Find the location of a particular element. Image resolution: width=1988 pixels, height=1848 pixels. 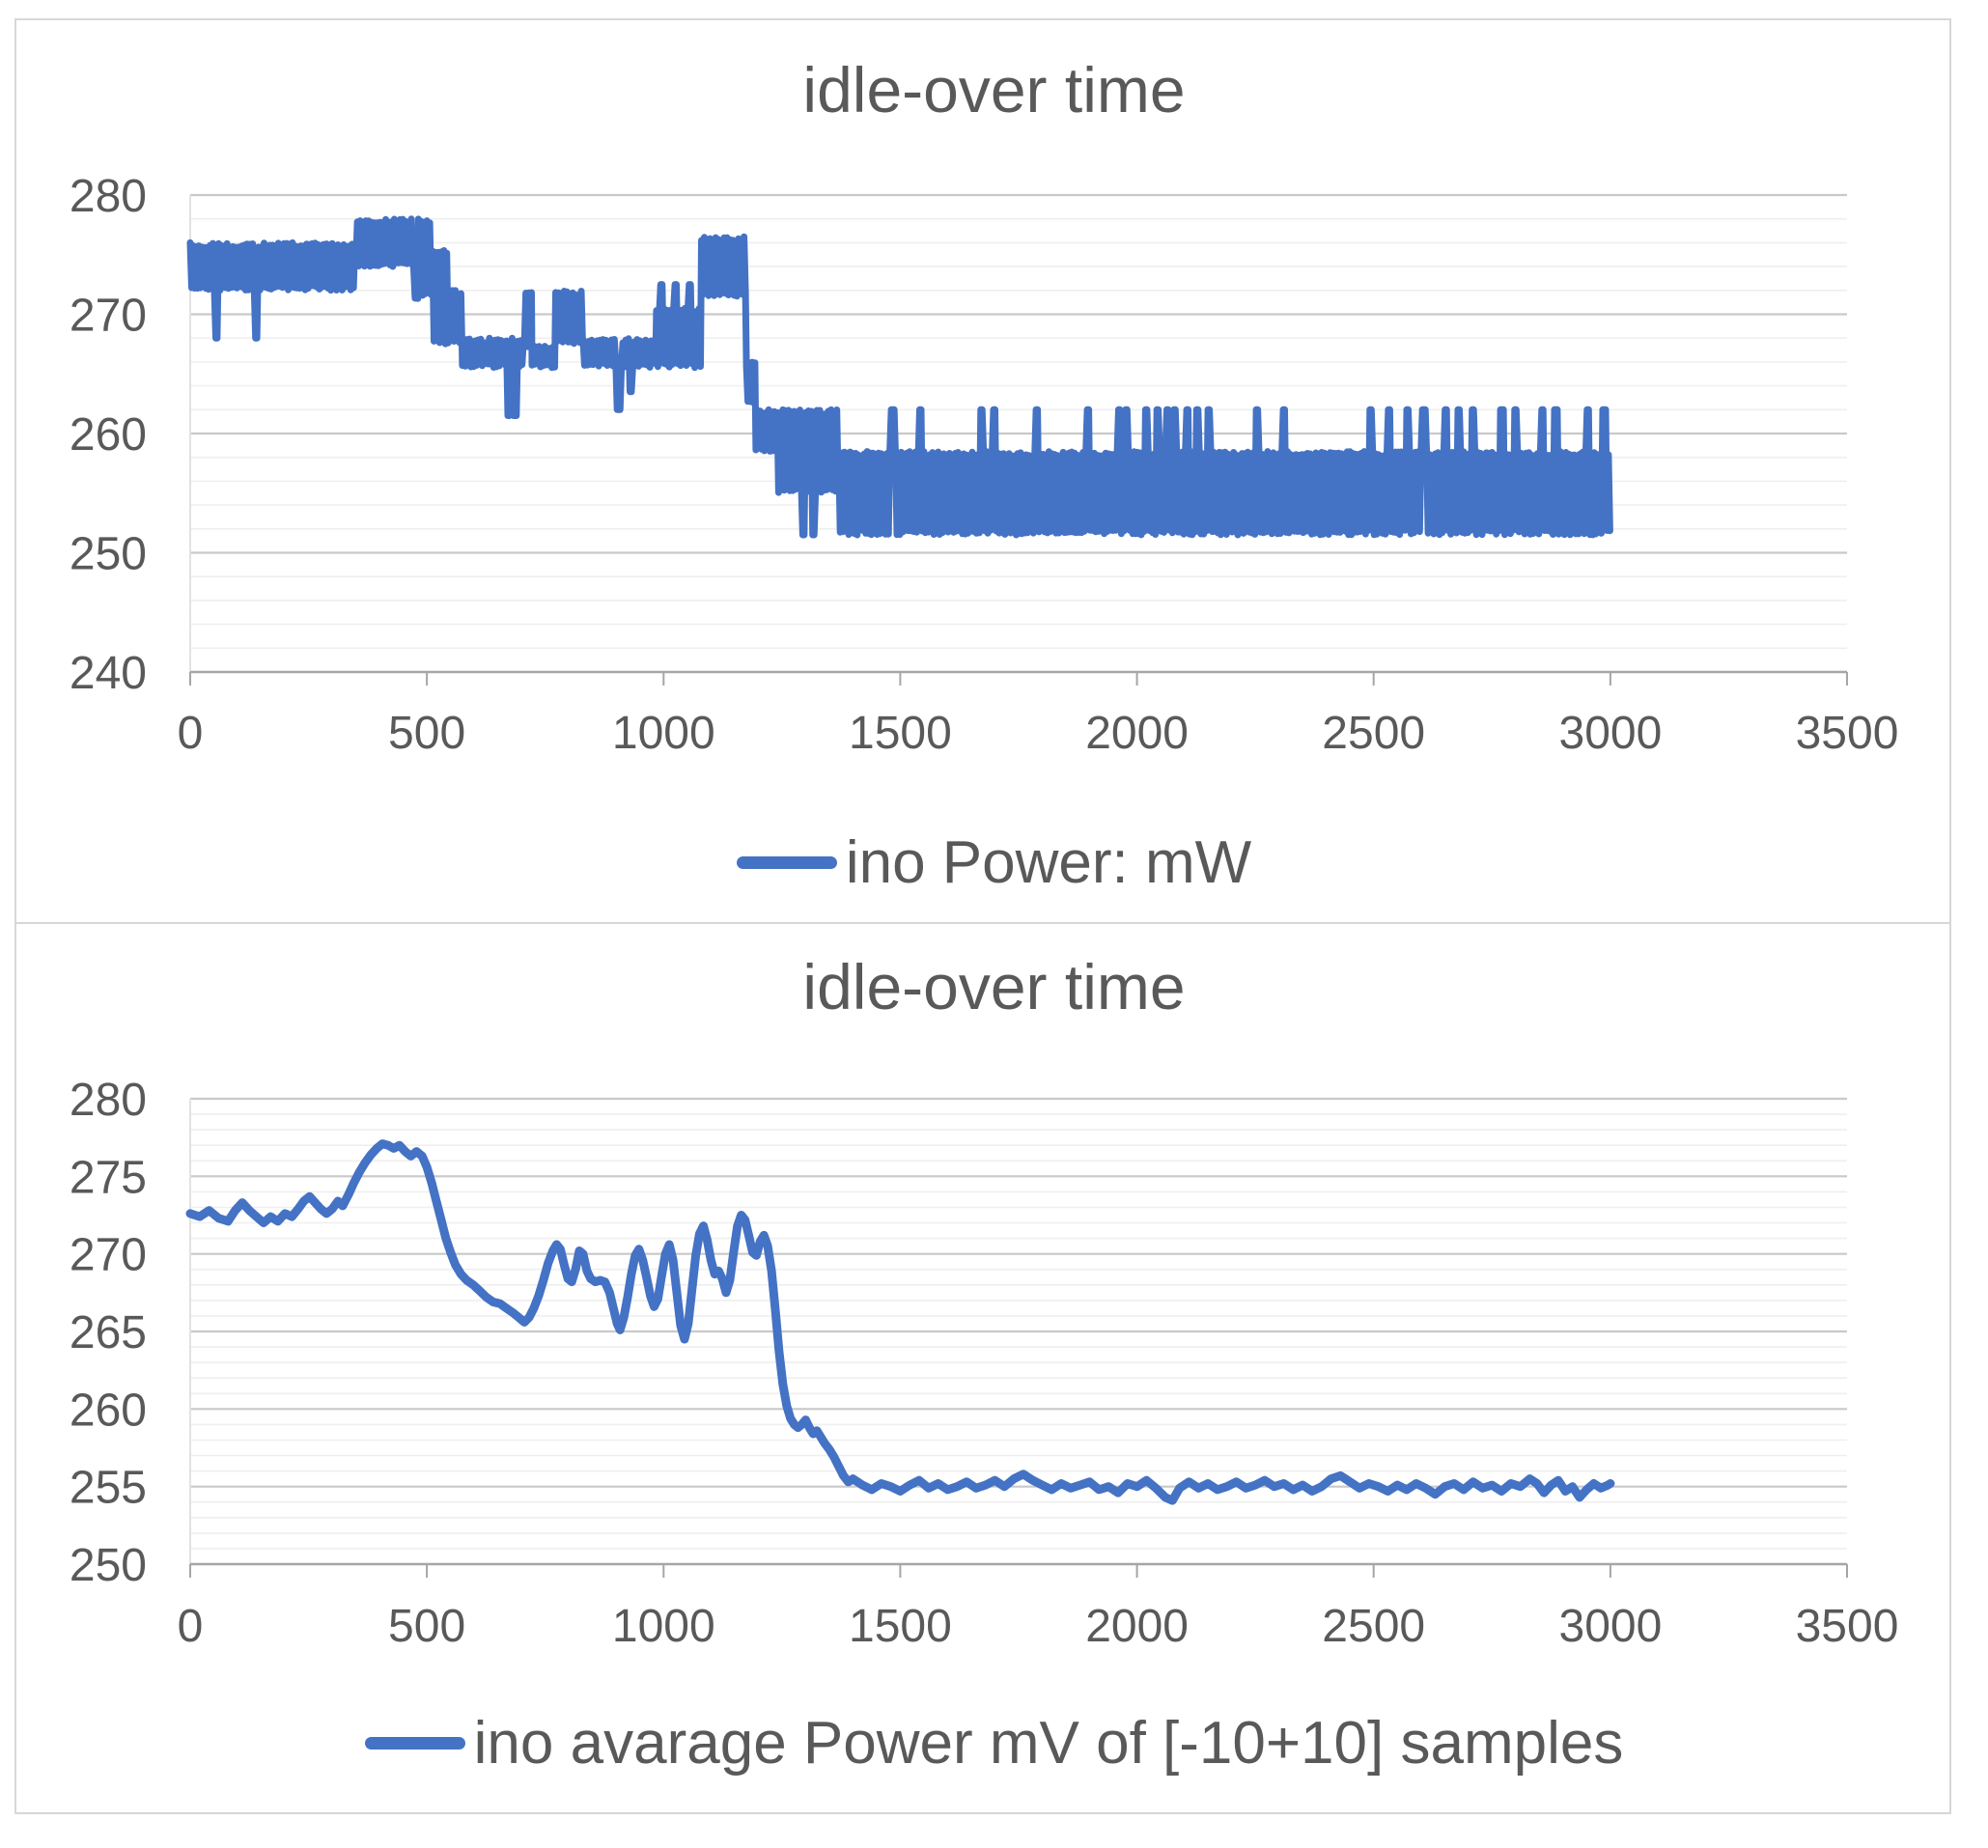

bottom-chart-title: idle-over time is located at coordinates (994, 987).